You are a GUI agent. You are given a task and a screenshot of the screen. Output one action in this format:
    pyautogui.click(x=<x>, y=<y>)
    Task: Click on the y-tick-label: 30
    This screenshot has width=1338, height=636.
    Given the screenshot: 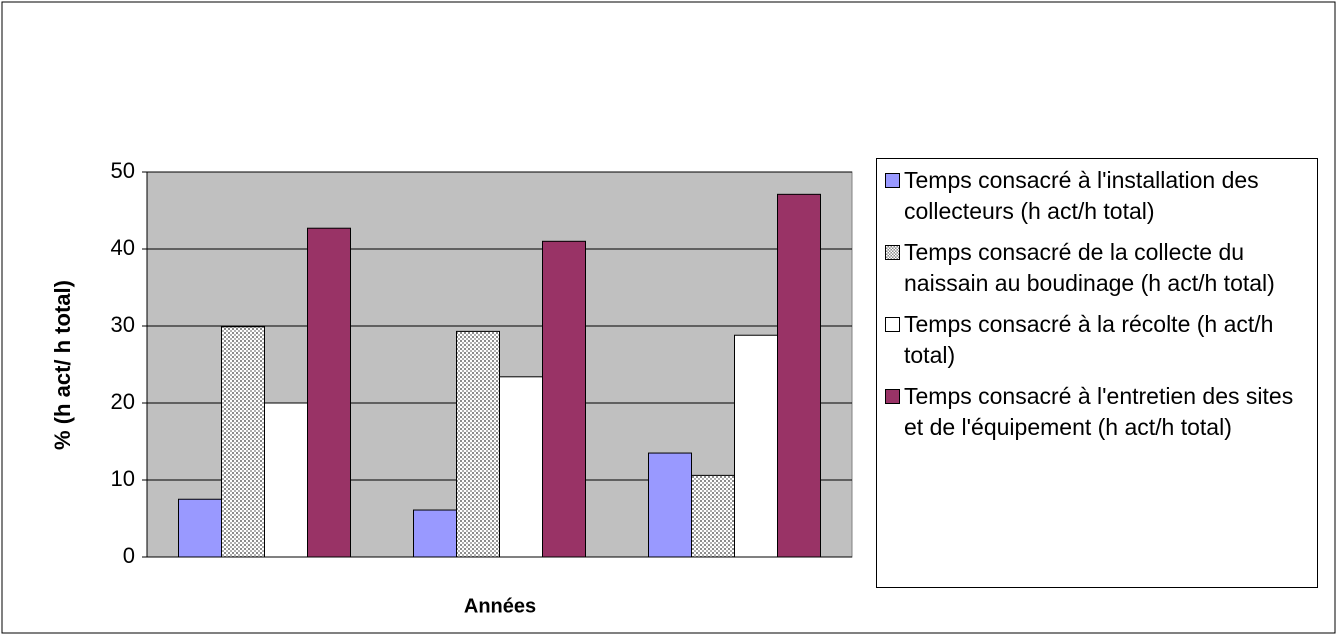 What is the action you would take?
    pyautogui.click(x=123, y=324)
    